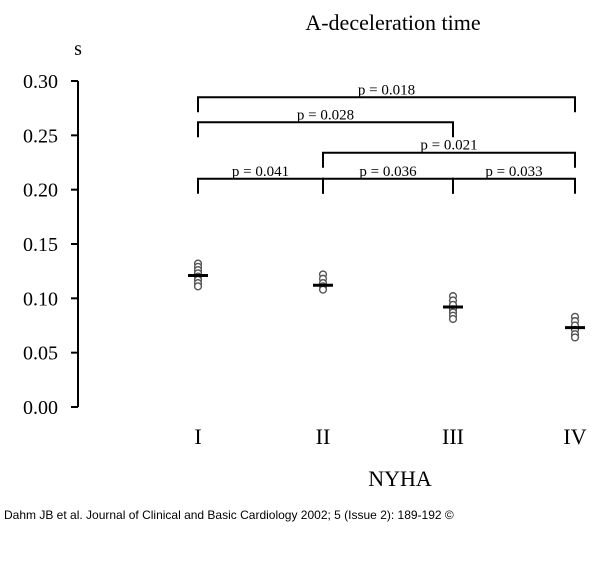 The image size is (600, 565). I want to click on p-value-label: p = 0.033, so click(513, 172).